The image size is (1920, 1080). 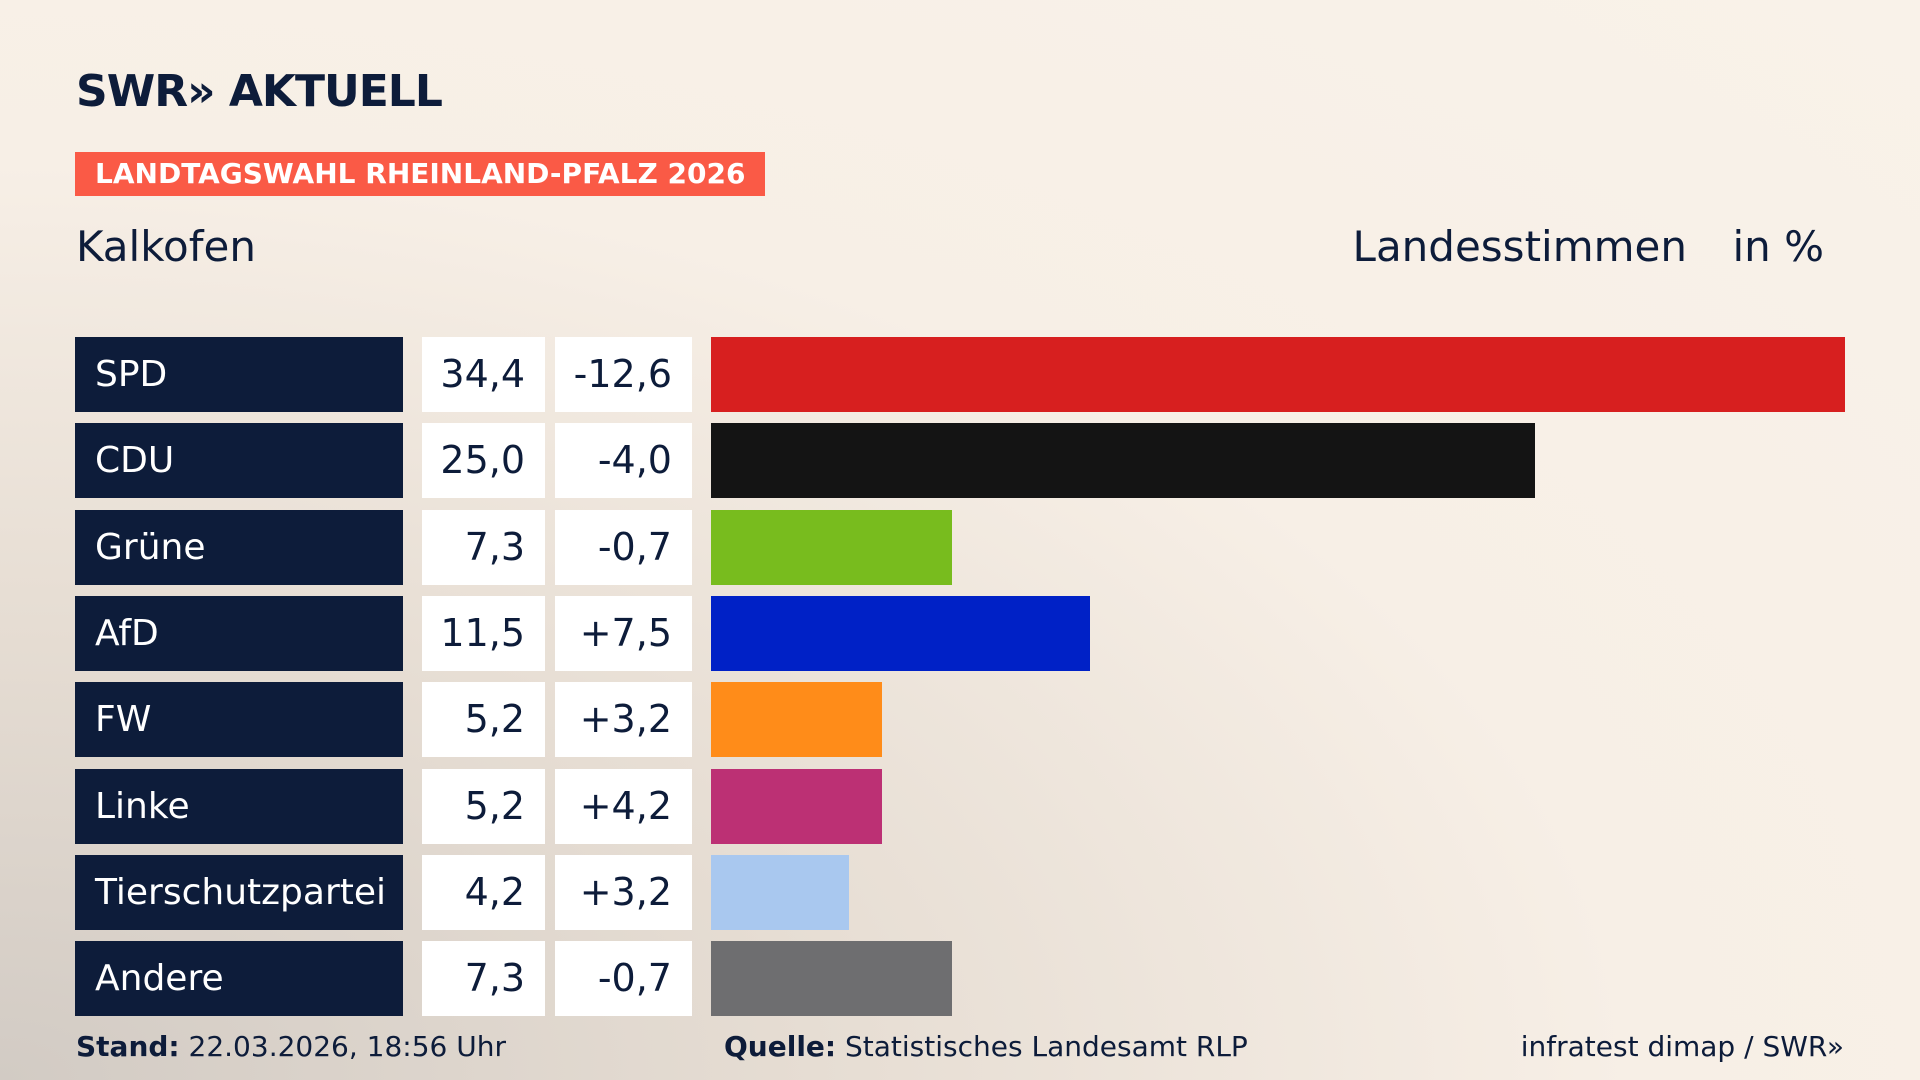 I want to click on value-label: 11,5, so click(x=483, y=633).